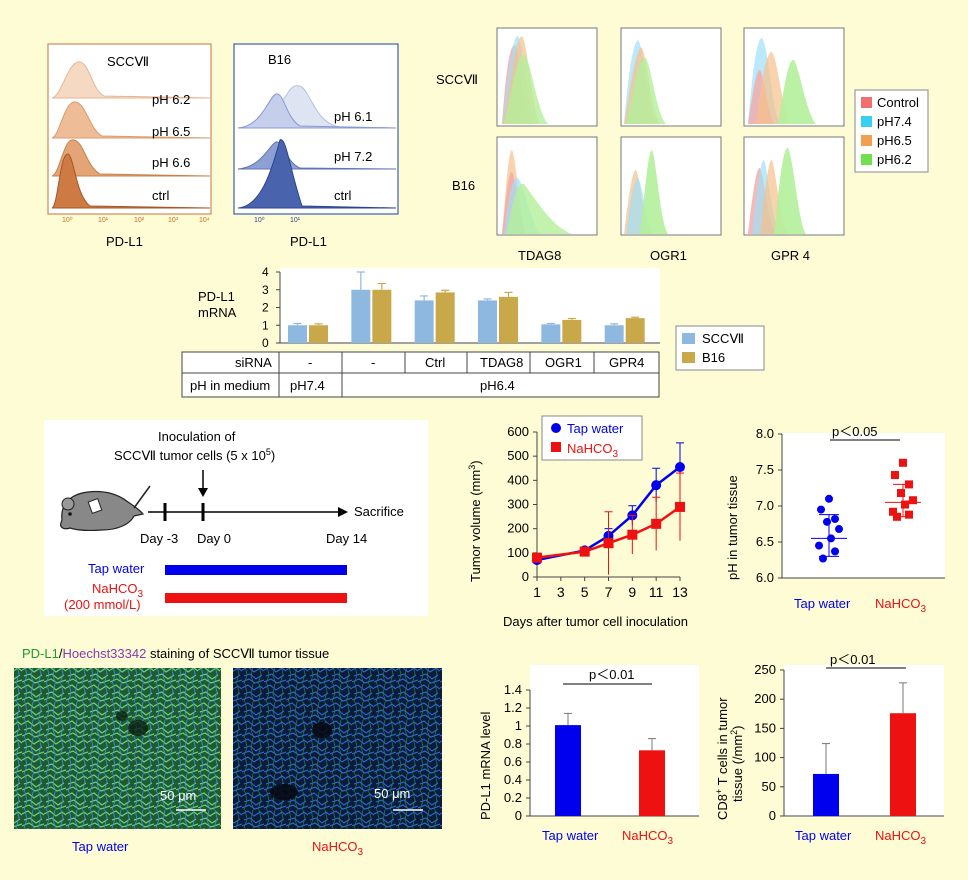 This screenshot has height=880, width=968. Describe the element at coordinates (463, 185) in the screenshot. I see `receptor-row-label-b16: B16` at that location.